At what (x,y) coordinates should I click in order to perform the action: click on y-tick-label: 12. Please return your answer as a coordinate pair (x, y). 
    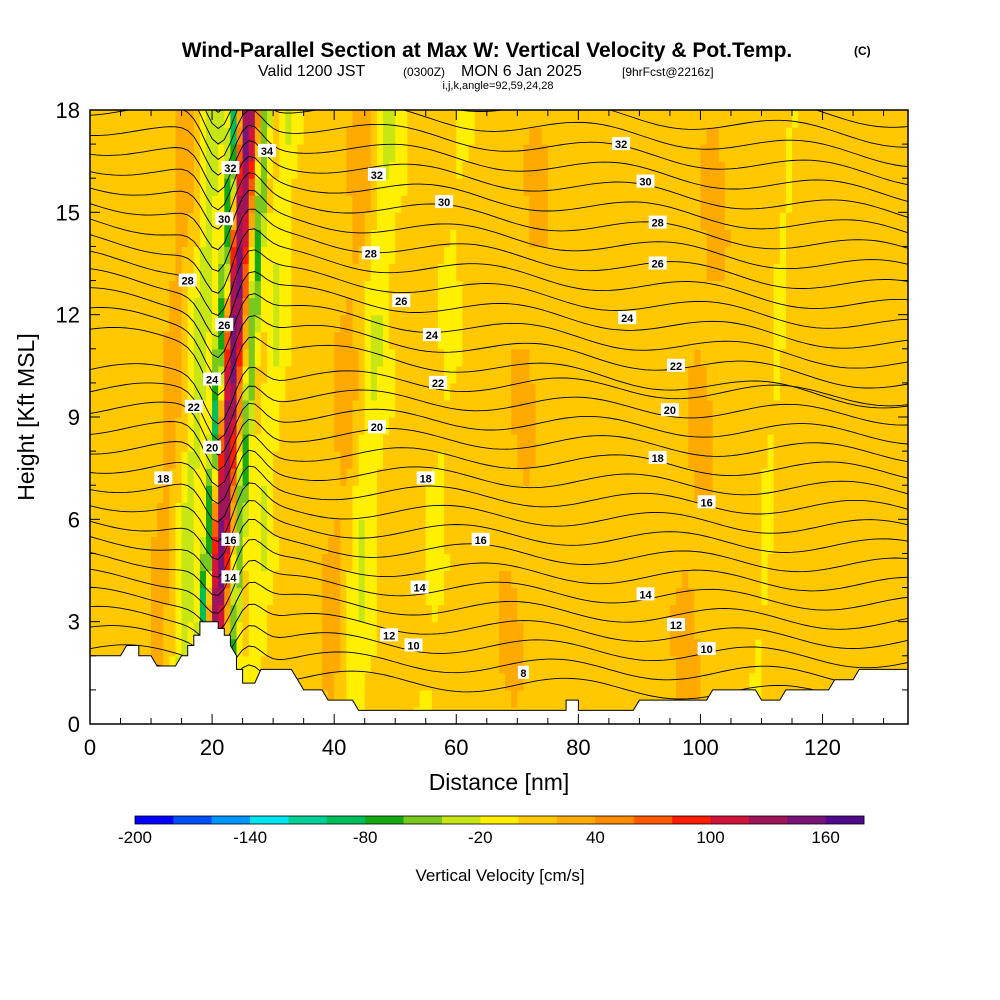
    Looking at the image, I should click on (68, 315).